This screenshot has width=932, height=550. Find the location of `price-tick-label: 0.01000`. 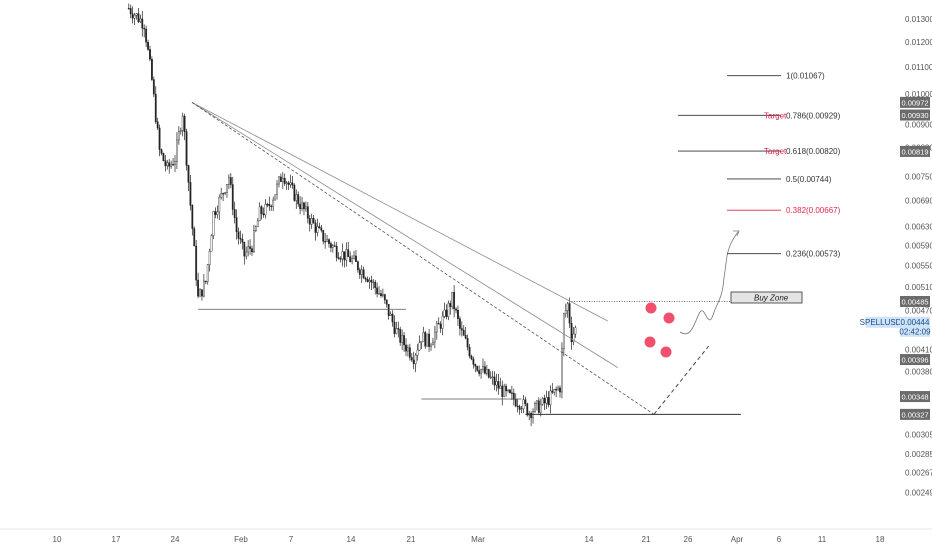

price-tick-label: 0.01000 is located at coordinates (918, 94).